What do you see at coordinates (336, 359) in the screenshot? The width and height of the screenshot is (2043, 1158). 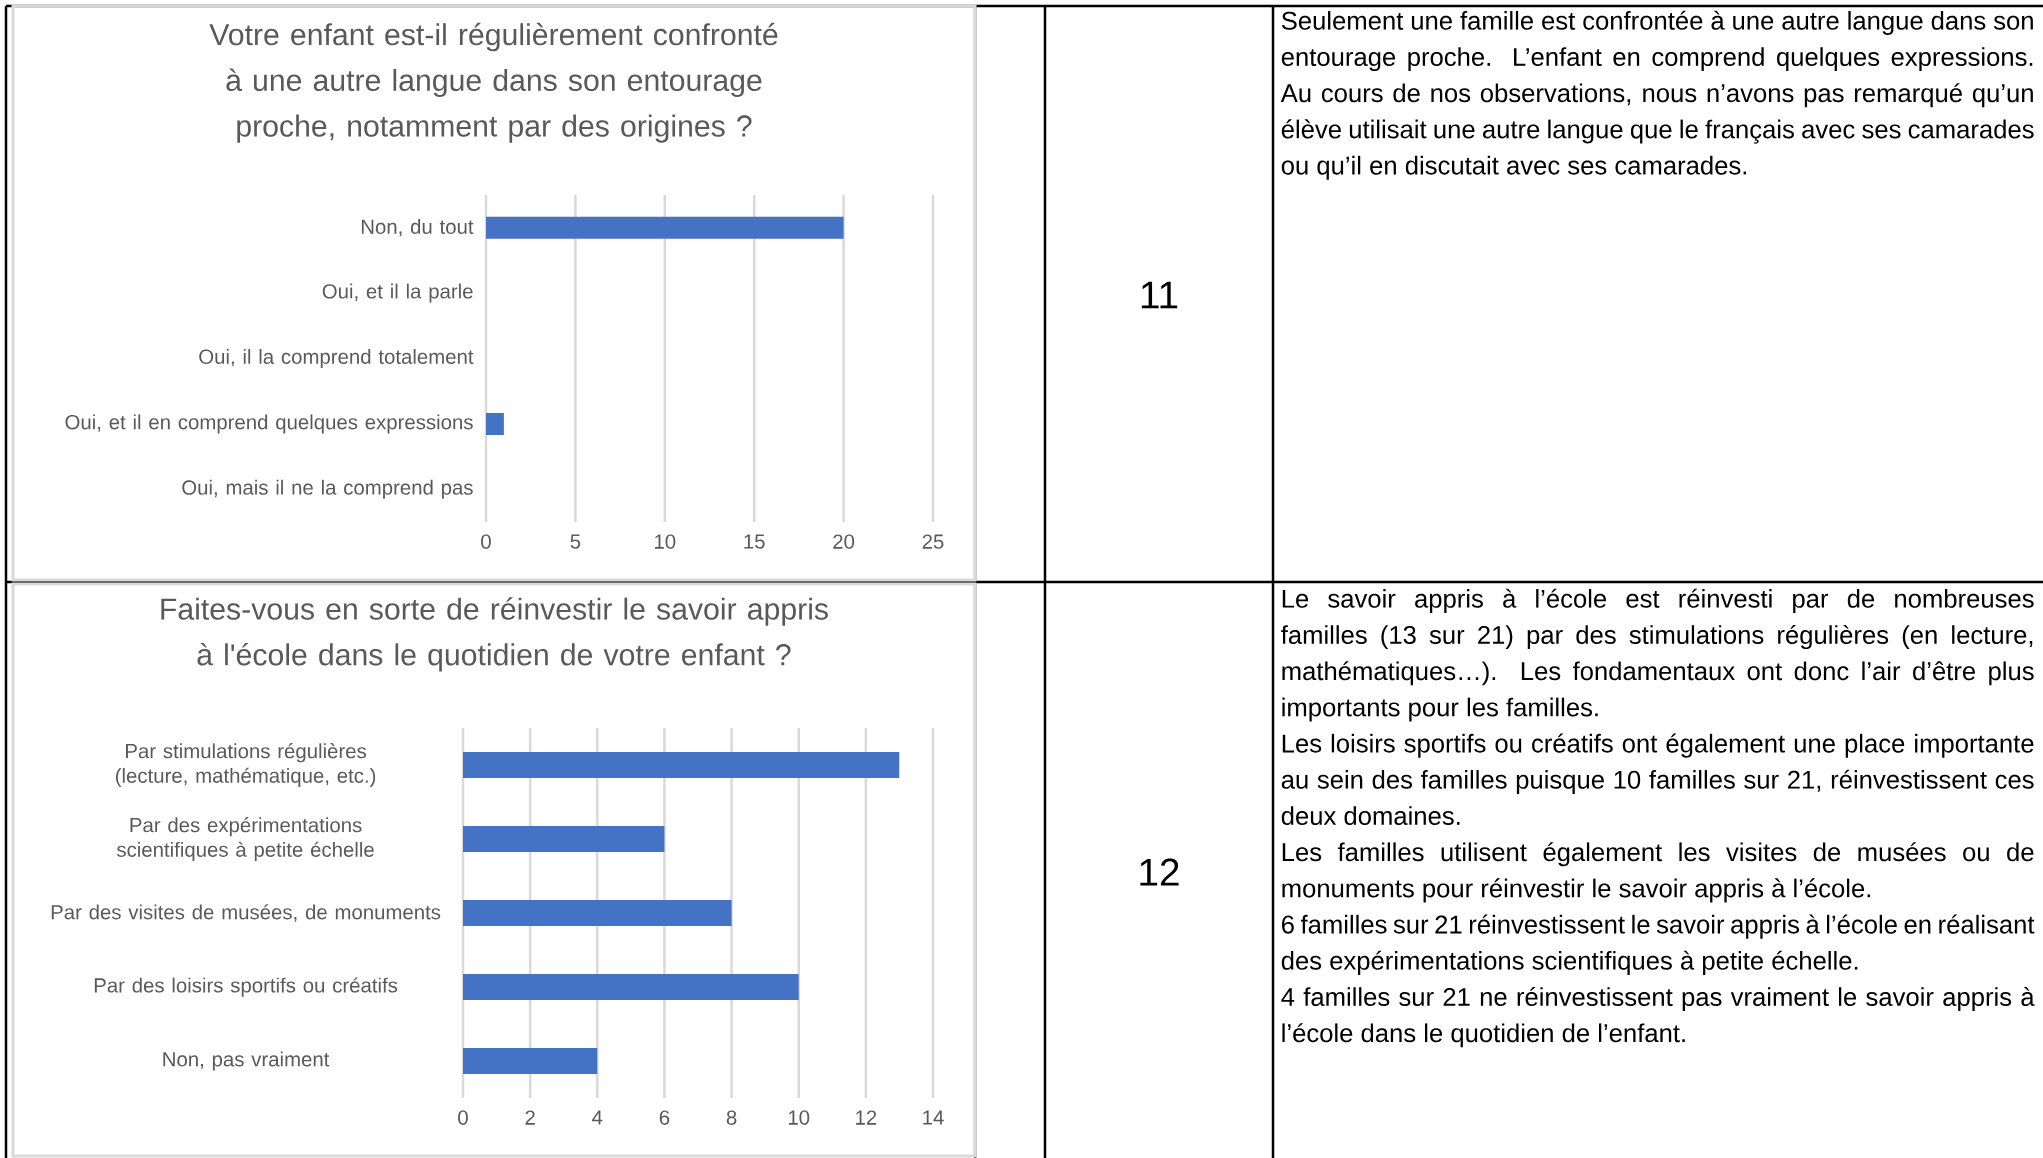 I see `y-tick-label: Oui, il la comprend totalement` at bounding box center [336, 359].